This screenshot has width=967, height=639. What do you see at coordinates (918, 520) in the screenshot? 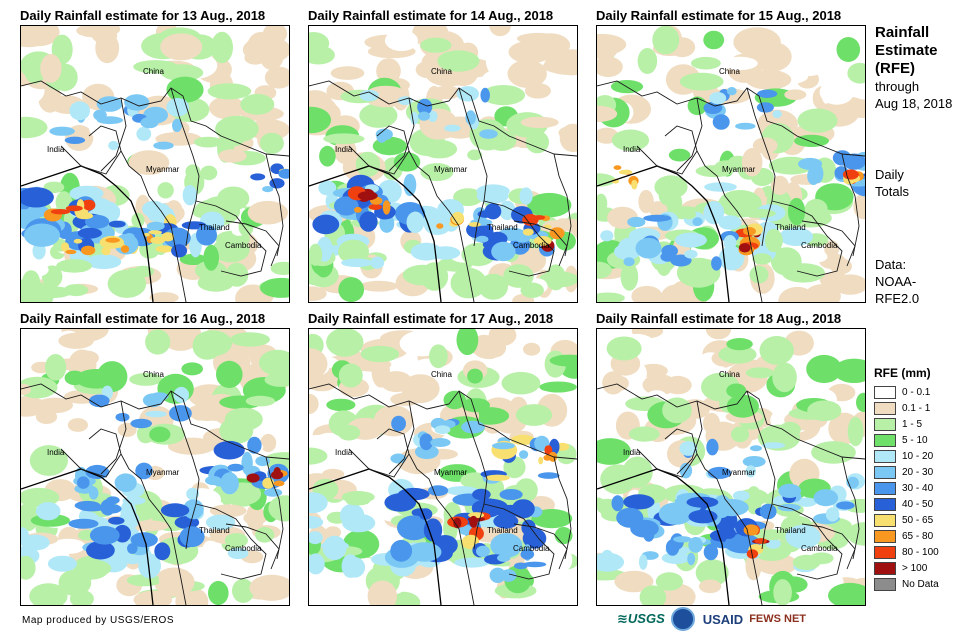
I see `legend-label: 50 - 65` at bounding box center [918, 520].